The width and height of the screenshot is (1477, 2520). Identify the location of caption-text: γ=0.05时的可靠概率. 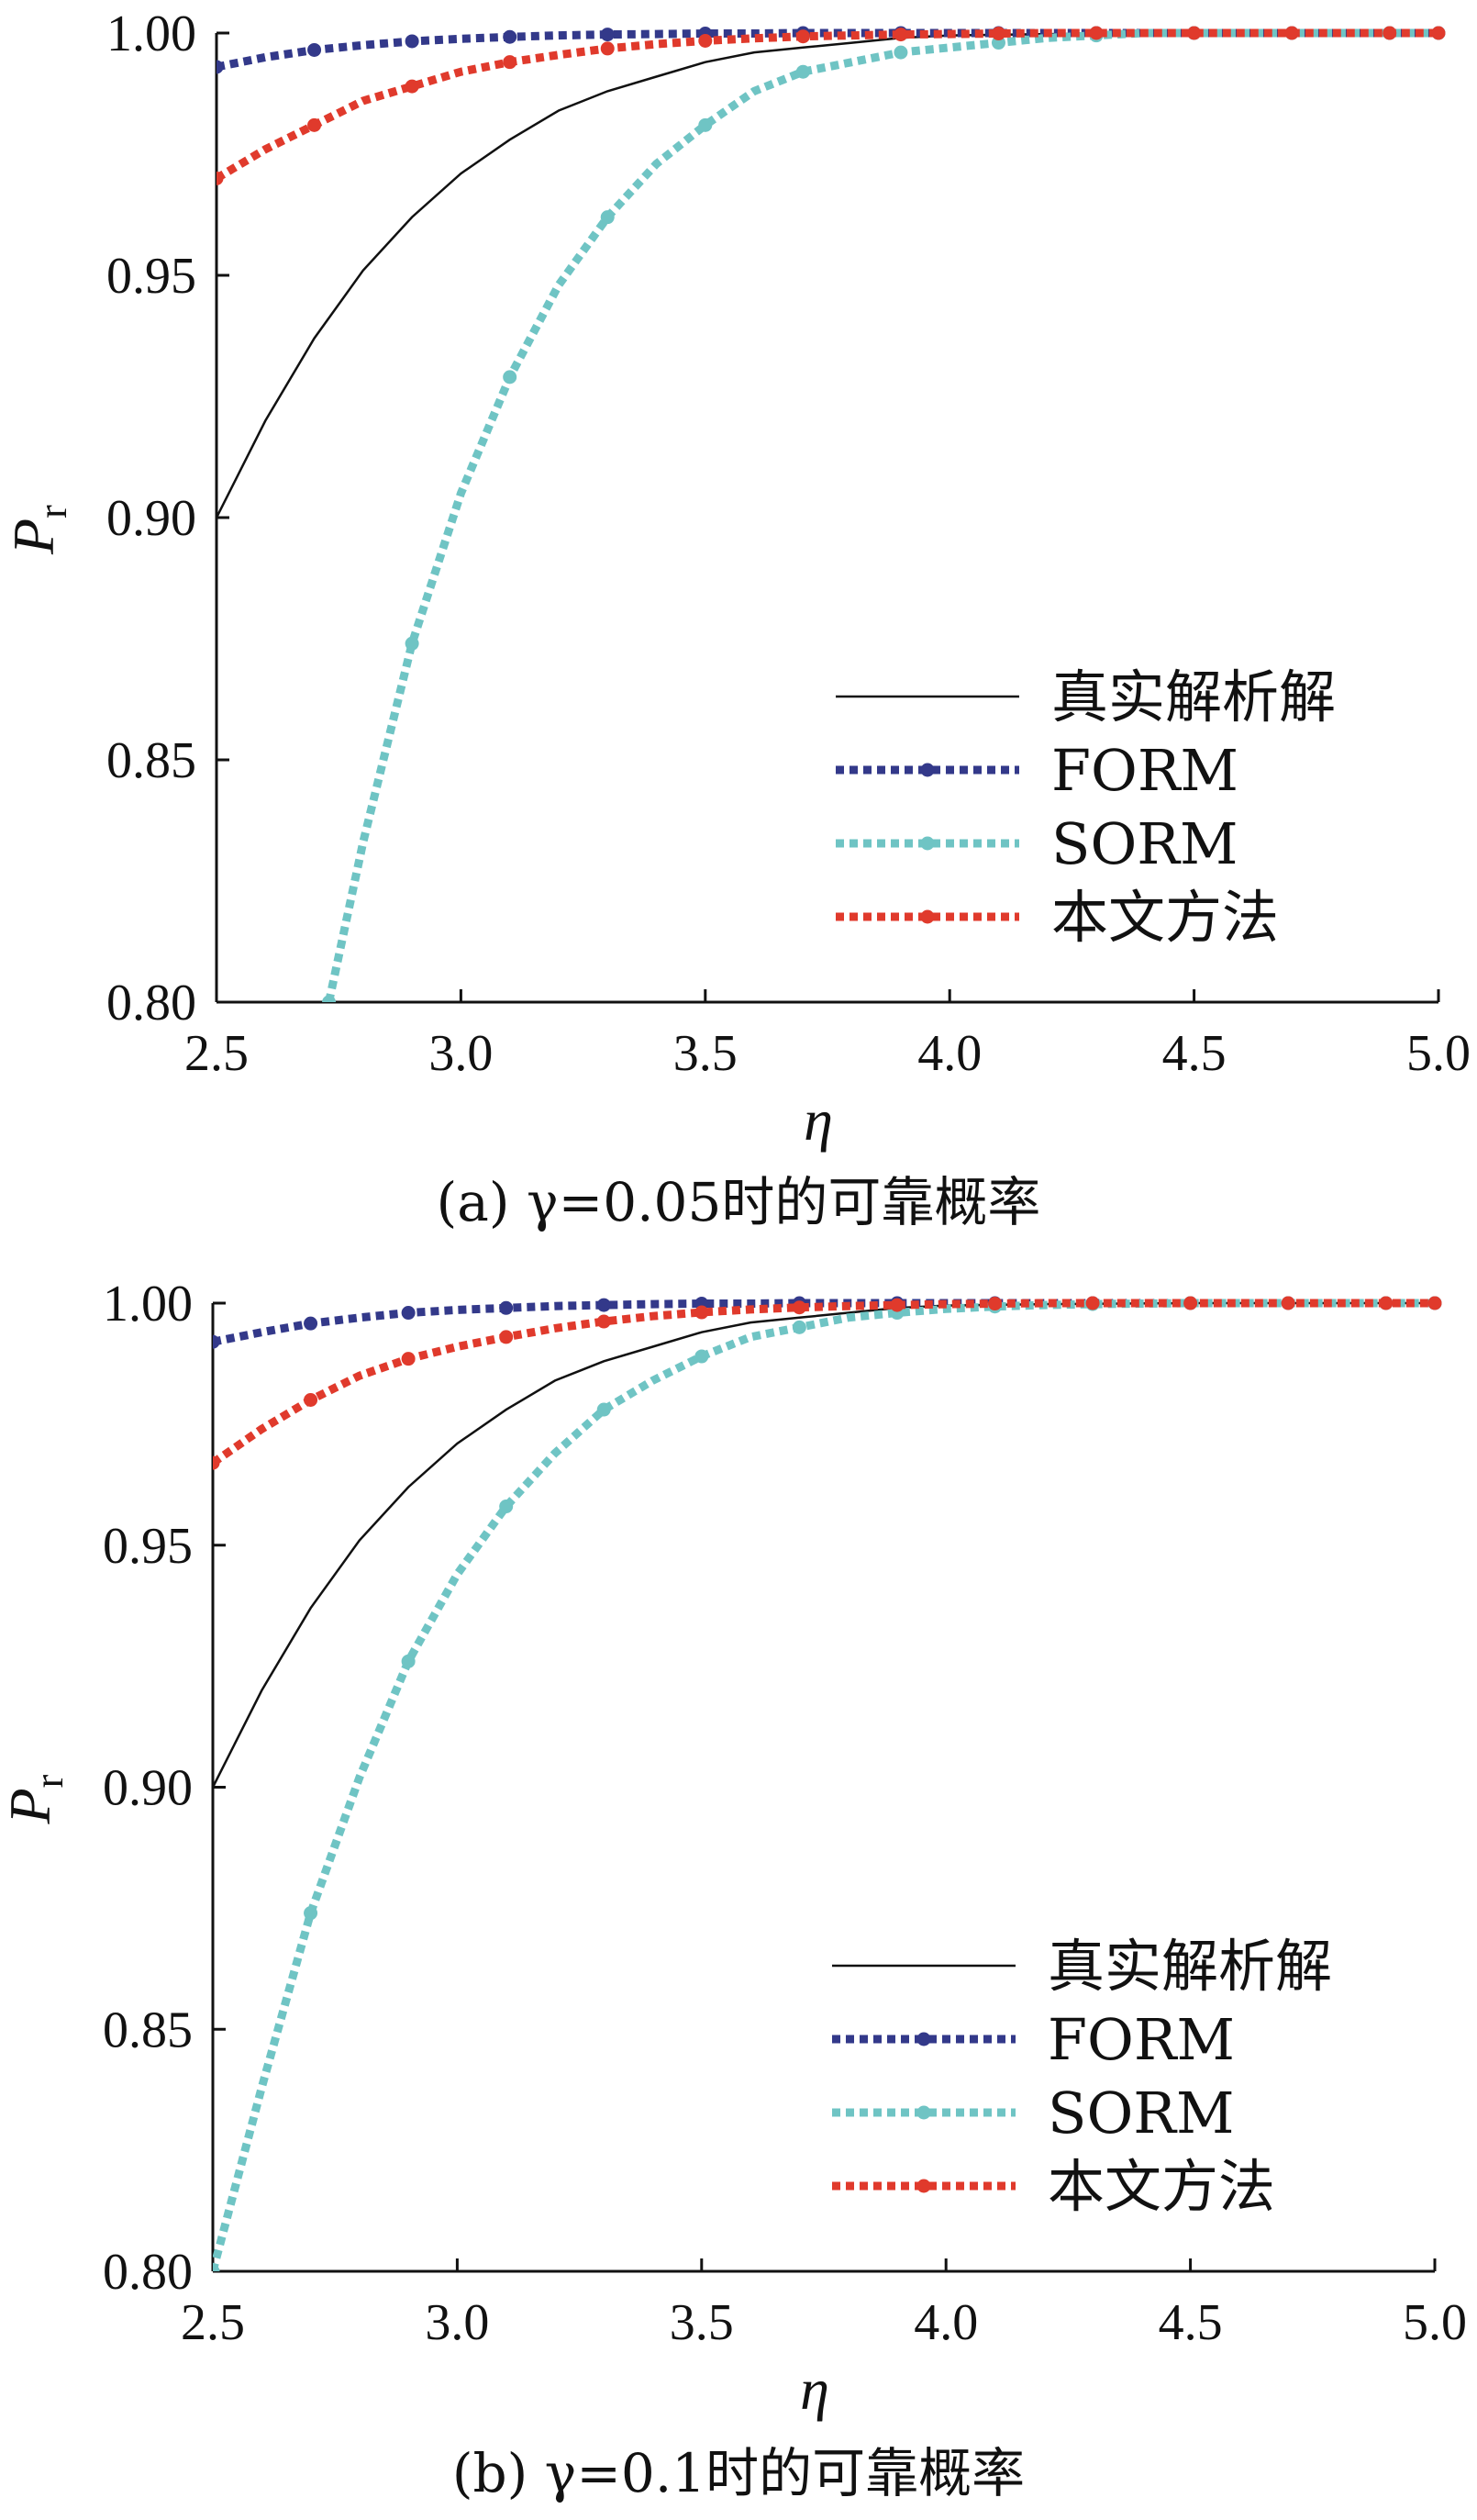
(783, 1202).